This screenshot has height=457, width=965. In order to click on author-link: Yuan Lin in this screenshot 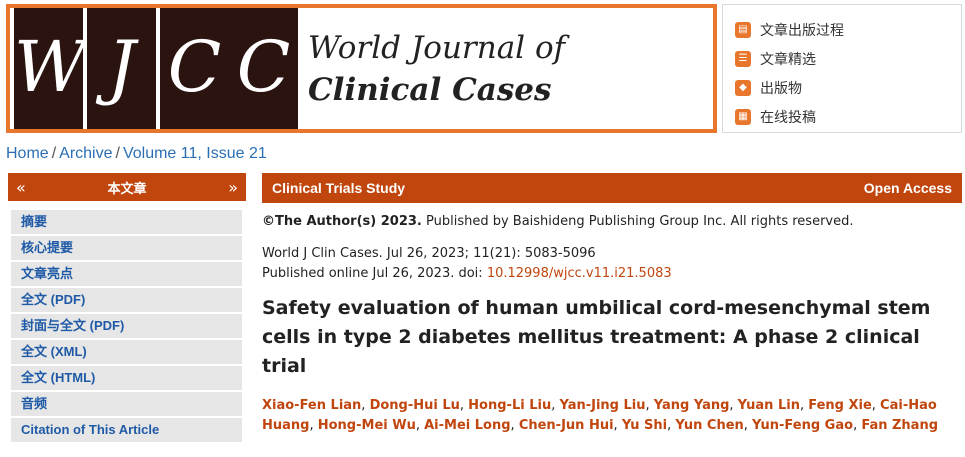, I will do `click(768, 405)`.